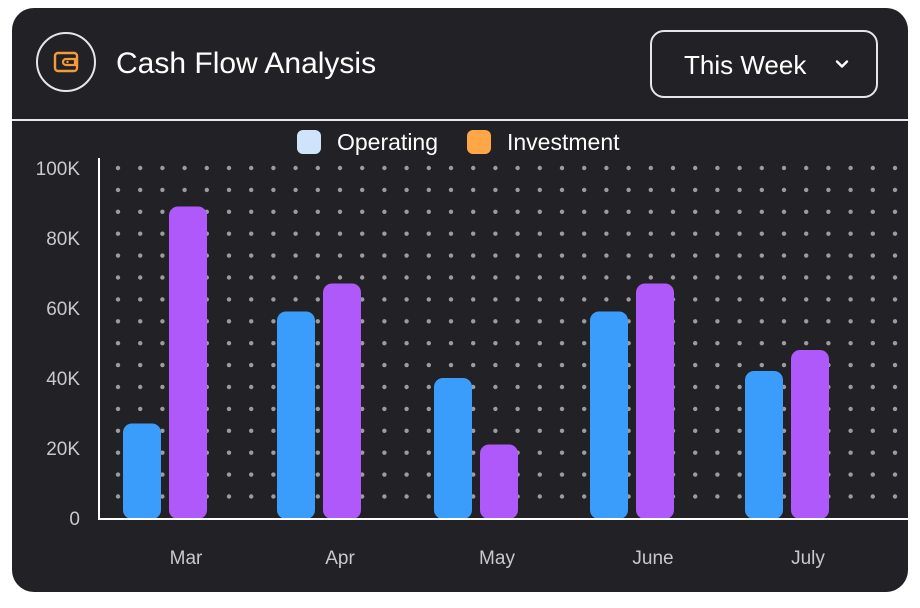  I want to click on y-tick-label: 100K, so click(58, 169).